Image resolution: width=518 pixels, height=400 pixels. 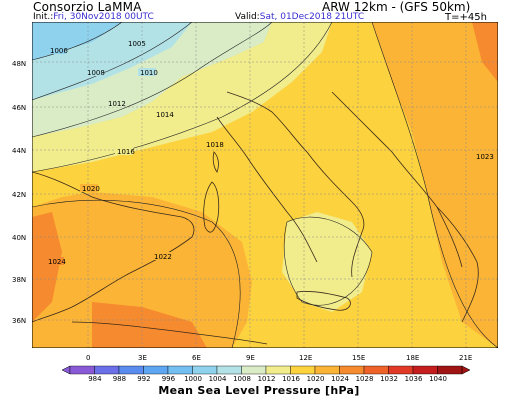 What do you see at coordinates (413, 358) in the screenshot?
I see `lon-label: 18E` at bounding box center [413, 358].